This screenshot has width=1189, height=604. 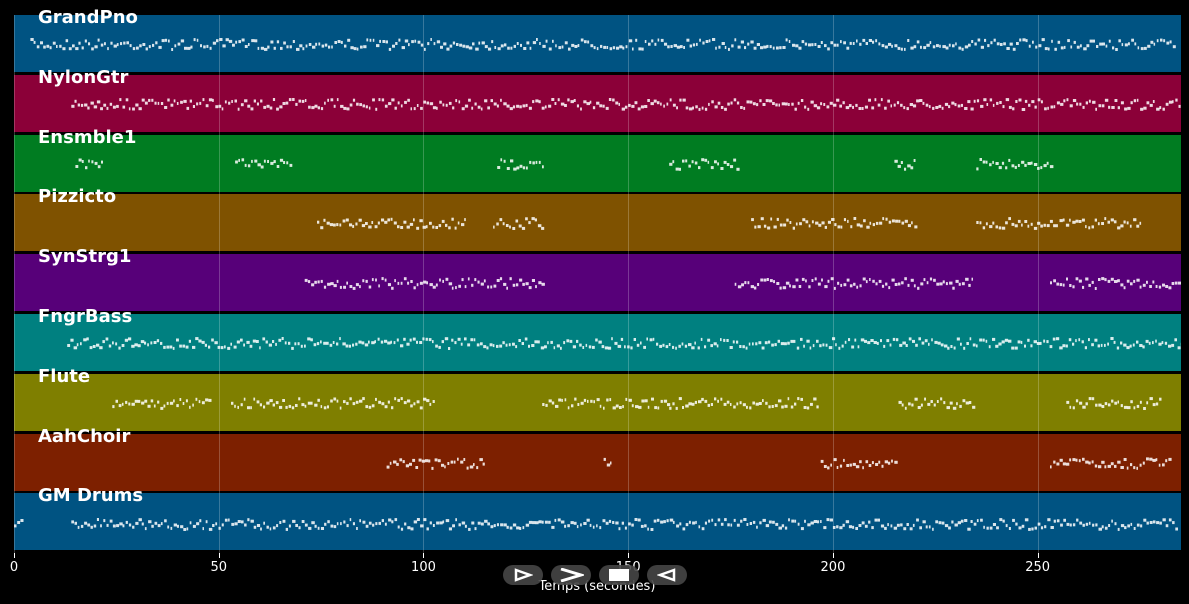 I want to click on rewind-button, so click(x=667, y=575).